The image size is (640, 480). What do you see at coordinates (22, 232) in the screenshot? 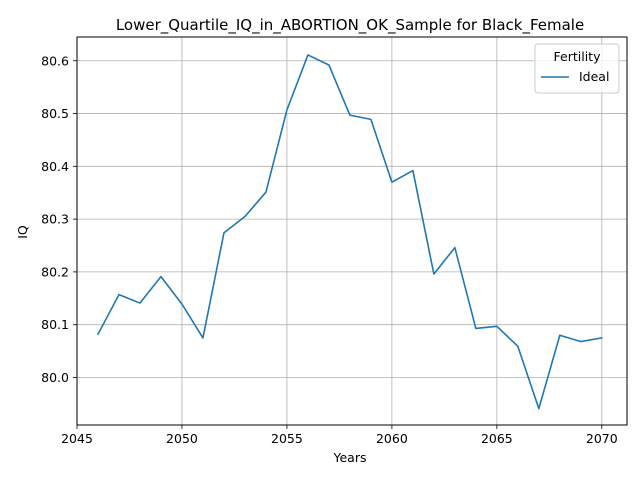
I see `y-axis-label: IQ` at bounding box center [22, 232].